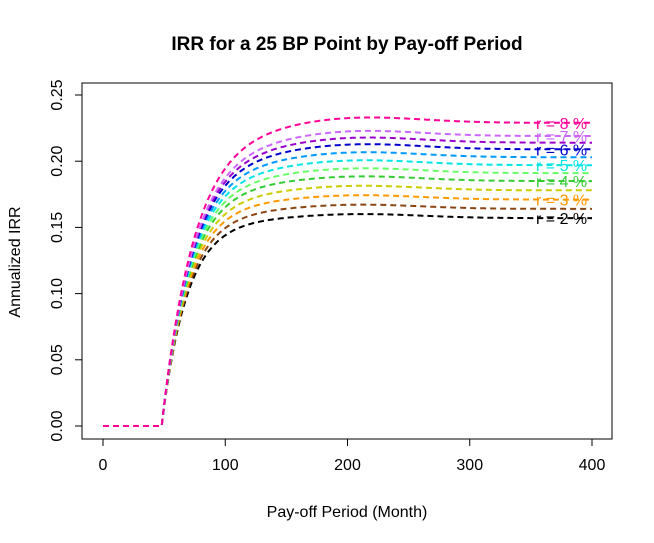 The width and height of the screenshot is (654, 543). I want to click on series-label: r = 2 %, so click(561, 219).